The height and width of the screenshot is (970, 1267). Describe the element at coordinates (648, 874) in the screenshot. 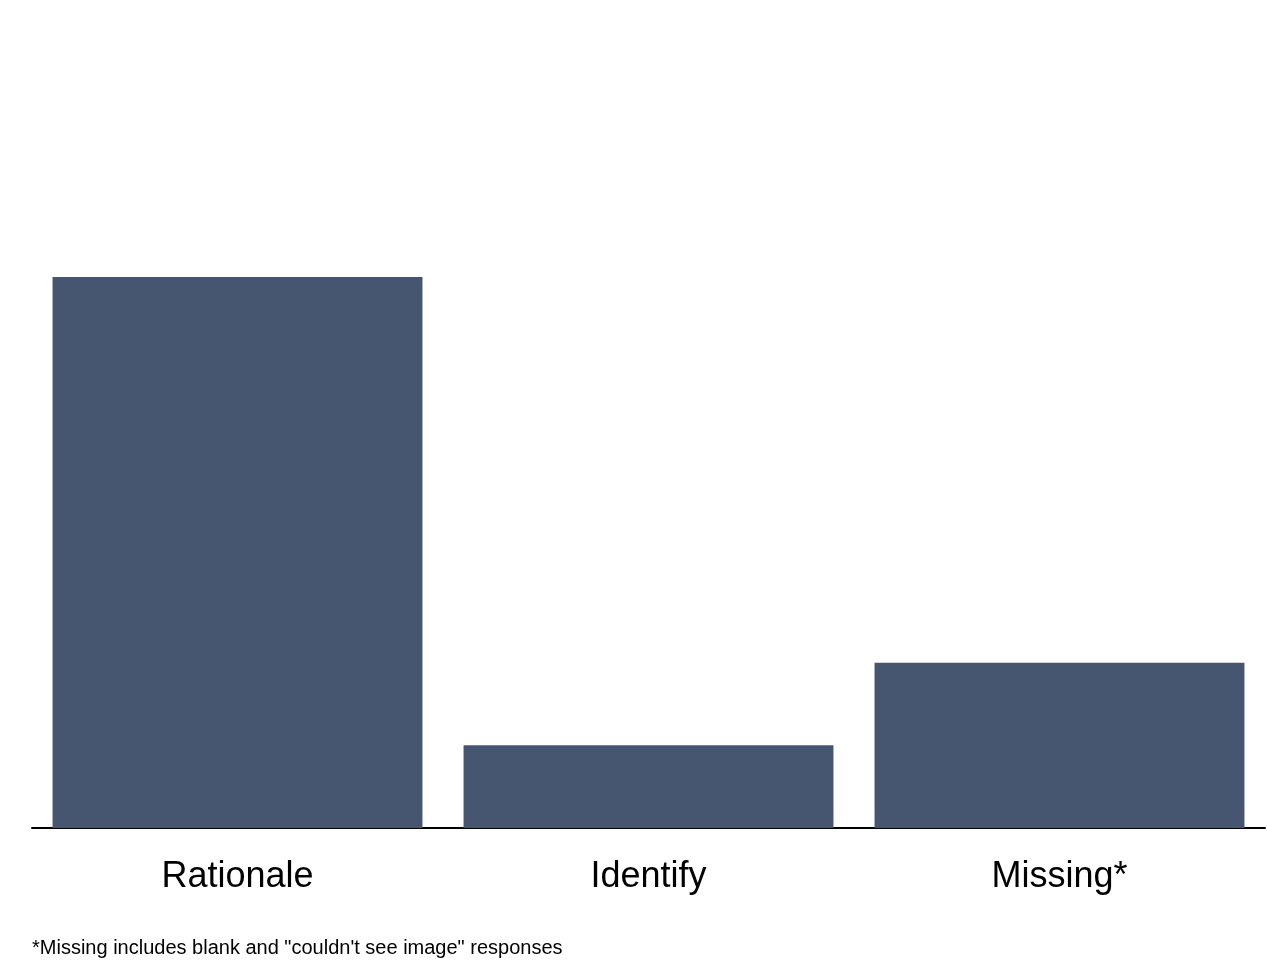

I see `x-tick-label: Identify` at that location.